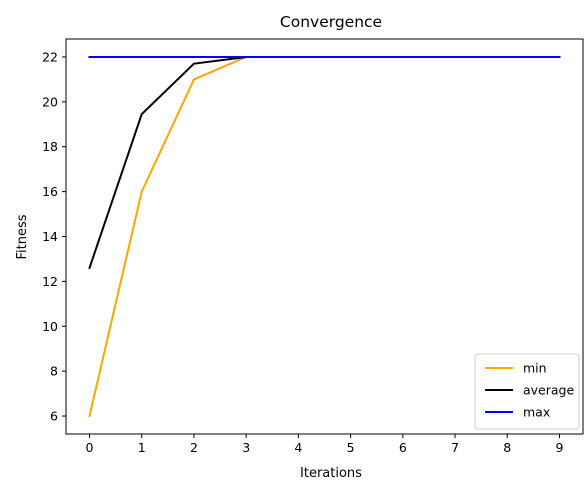 The width and height of the screenshot is (587, 482). I want to click on y-tick-label: 22, so click(50, 56).